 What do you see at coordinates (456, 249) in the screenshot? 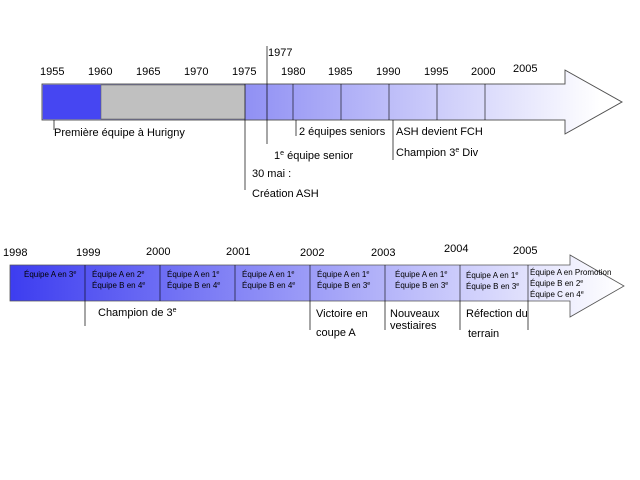
I see `year-label: 2004` at bounding box center [456, 249].